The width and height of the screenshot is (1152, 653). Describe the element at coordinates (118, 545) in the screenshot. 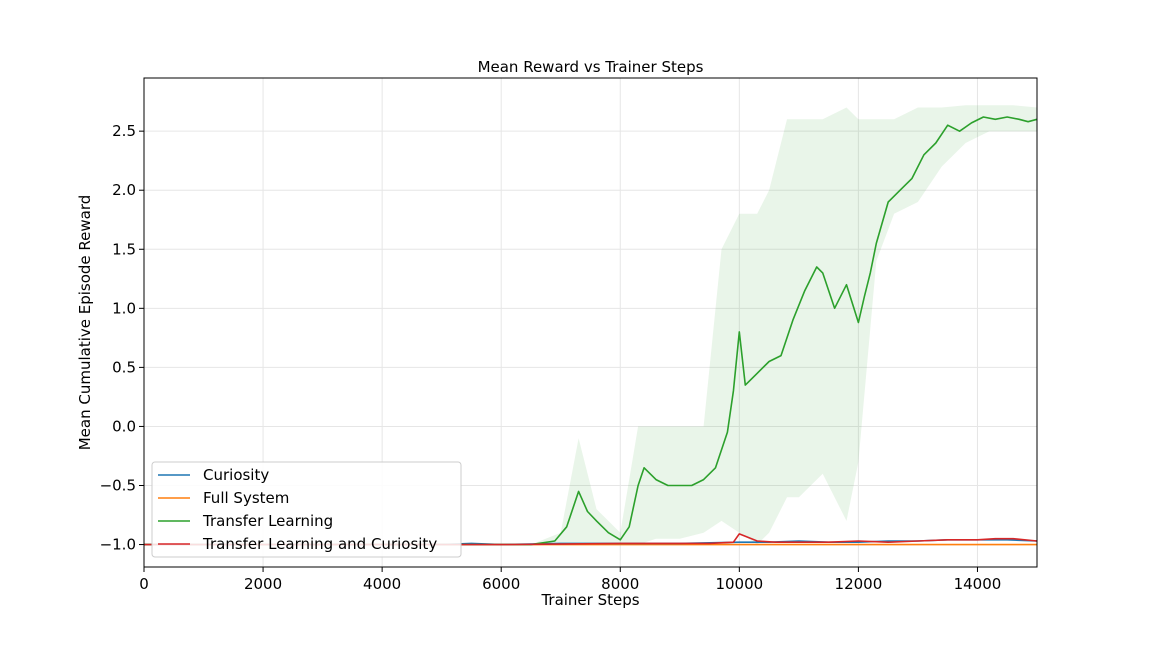

I see `y-tick-label: −1.0` at that location.